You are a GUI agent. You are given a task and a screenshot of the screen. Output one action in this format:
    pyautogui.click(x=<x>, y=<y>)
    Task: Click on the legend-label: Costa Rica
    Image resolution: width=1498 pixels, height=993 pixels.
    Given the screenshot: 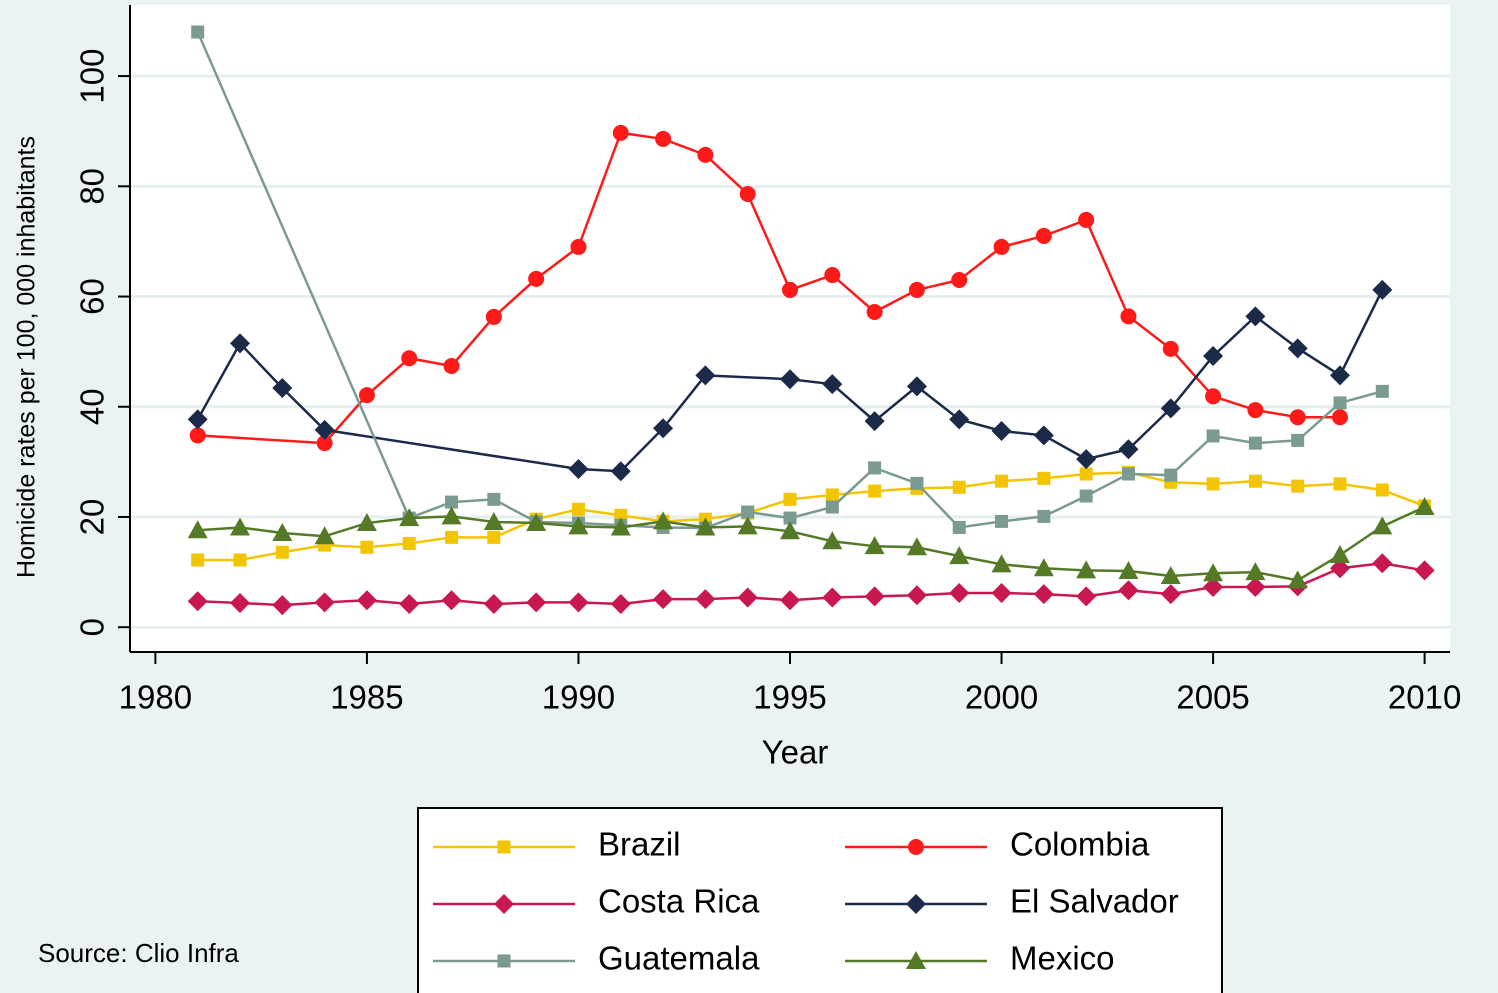 What is the action you would take?
    pyautogui.click(x=679, y=901)
    